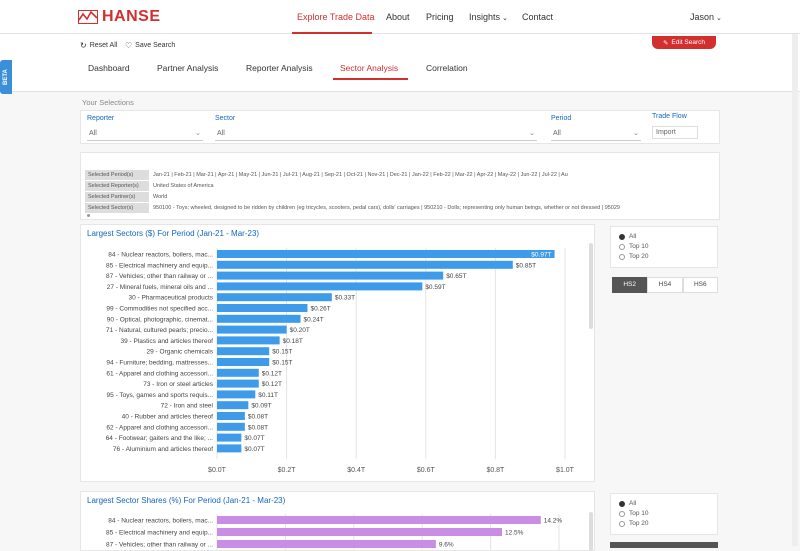  Describe the element at coordinates (440, 17) in the screenshot. I see `nav-pricing: Pricing` at that location.